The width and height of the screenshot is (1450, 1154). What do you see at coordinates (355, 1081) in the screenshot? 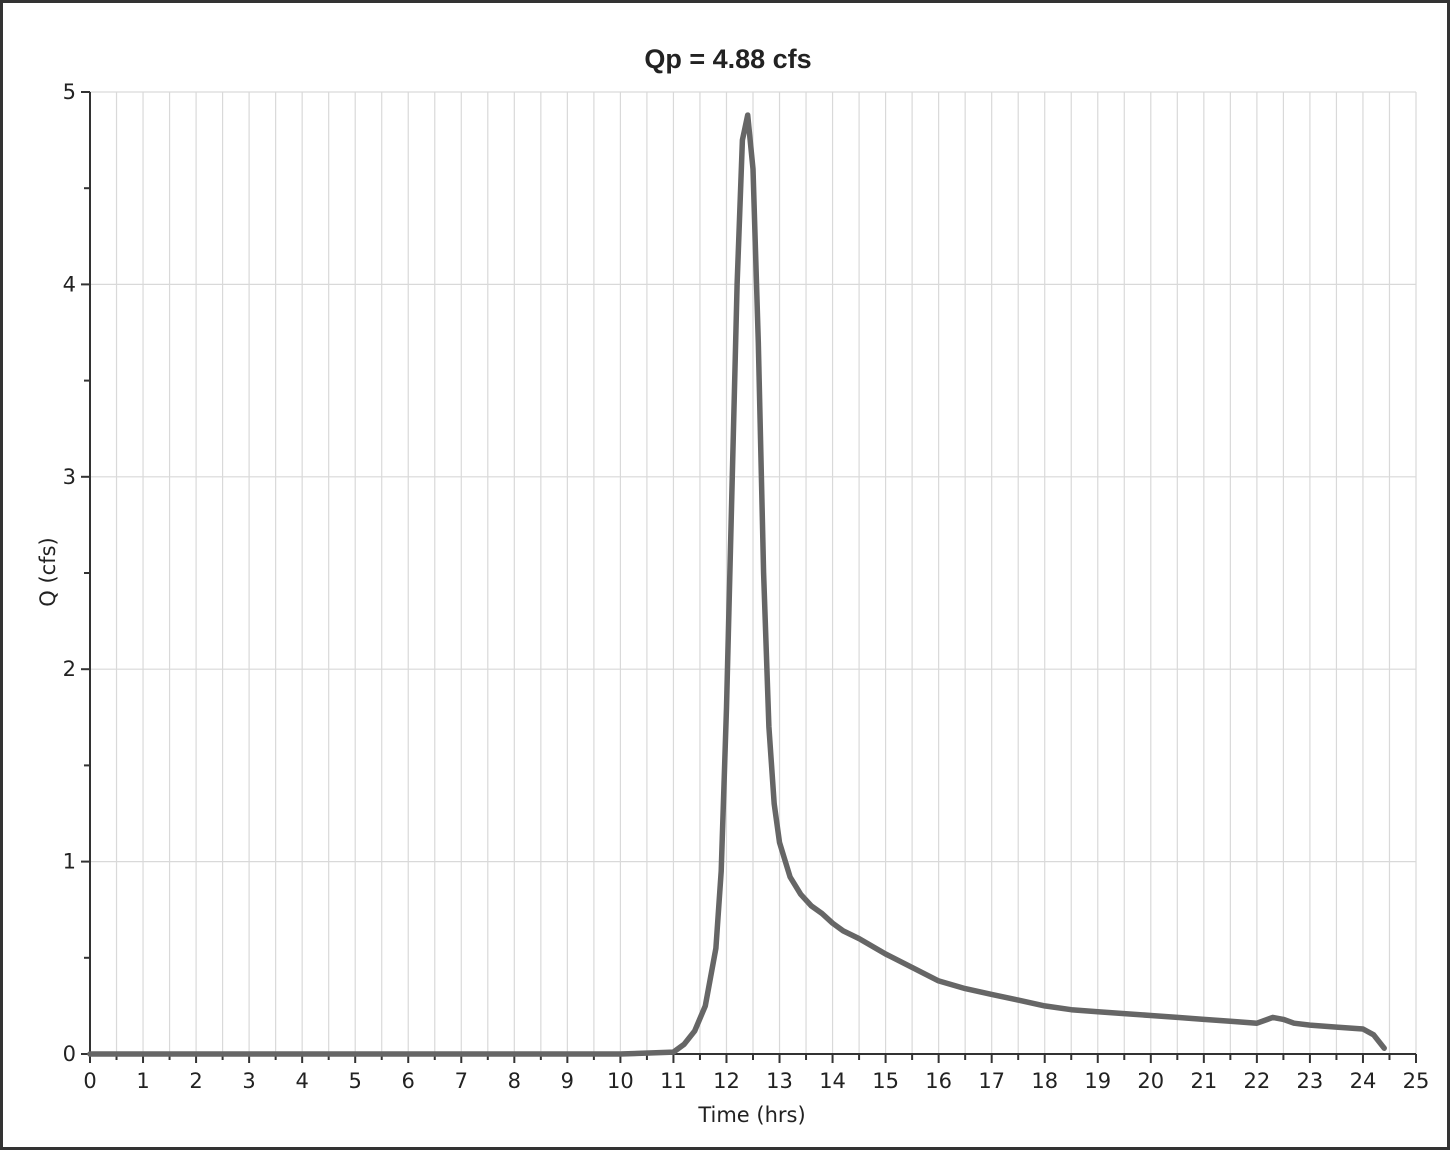
I see `x-tick-label: 5` at bounding box center [355, 1081].